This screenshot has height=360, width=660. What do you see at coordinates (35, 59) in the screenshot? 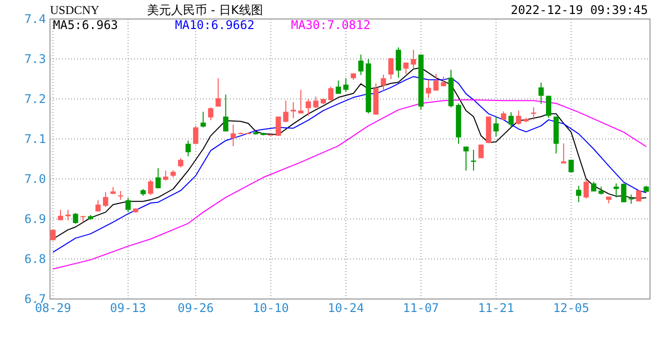
I see `y-tick-label: 7.3` at bounding box center [35, 59].